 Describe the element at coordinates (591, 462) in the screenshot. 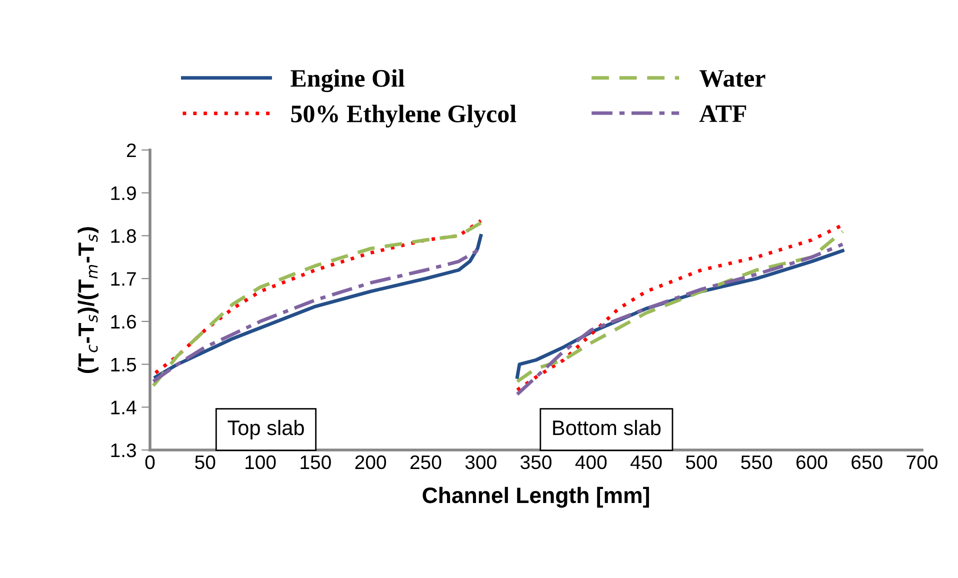

I see `x-tick-label: 400` at that location.